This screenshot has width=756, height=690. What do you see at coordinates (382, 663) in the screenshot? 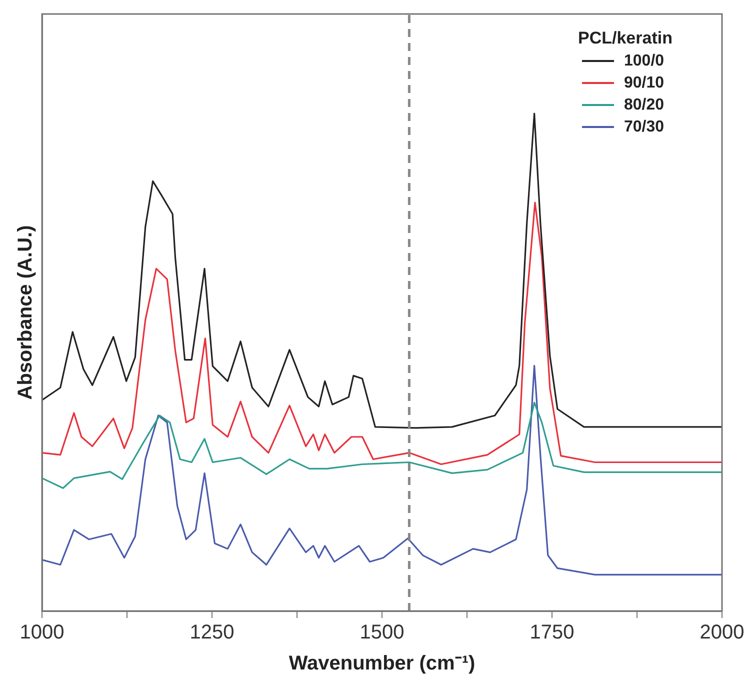
I see `x-axis-title: Wavenumber (cm⁻¹)` at bounding box center [382, 663].